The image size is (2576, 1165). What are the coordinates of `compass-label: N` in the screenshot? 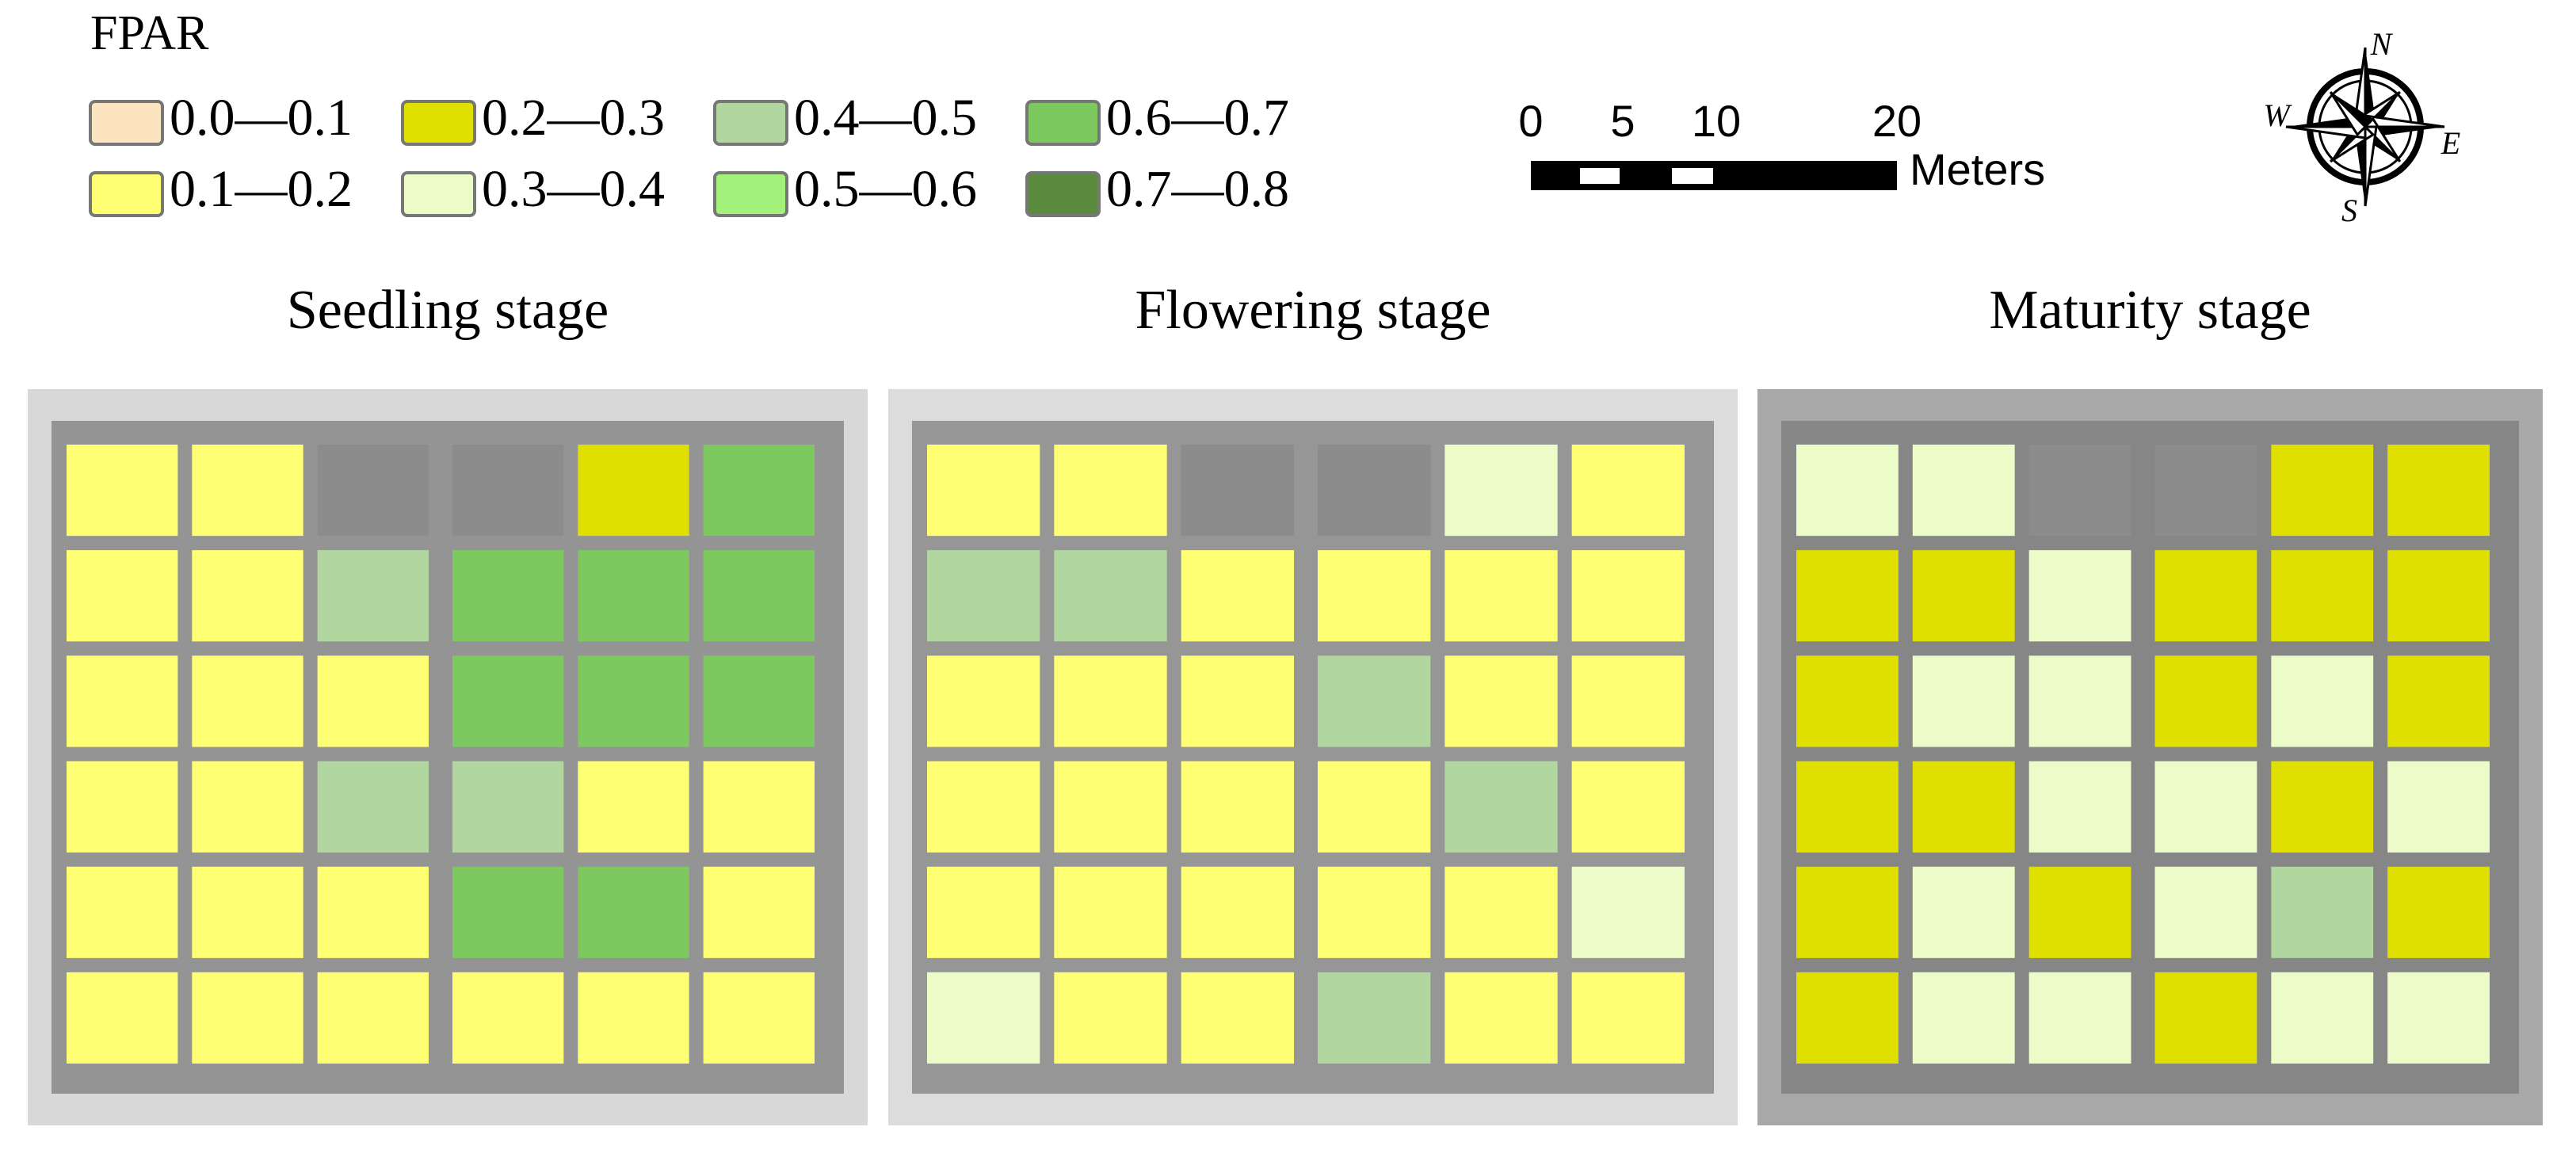 It's located at (2382, 44).